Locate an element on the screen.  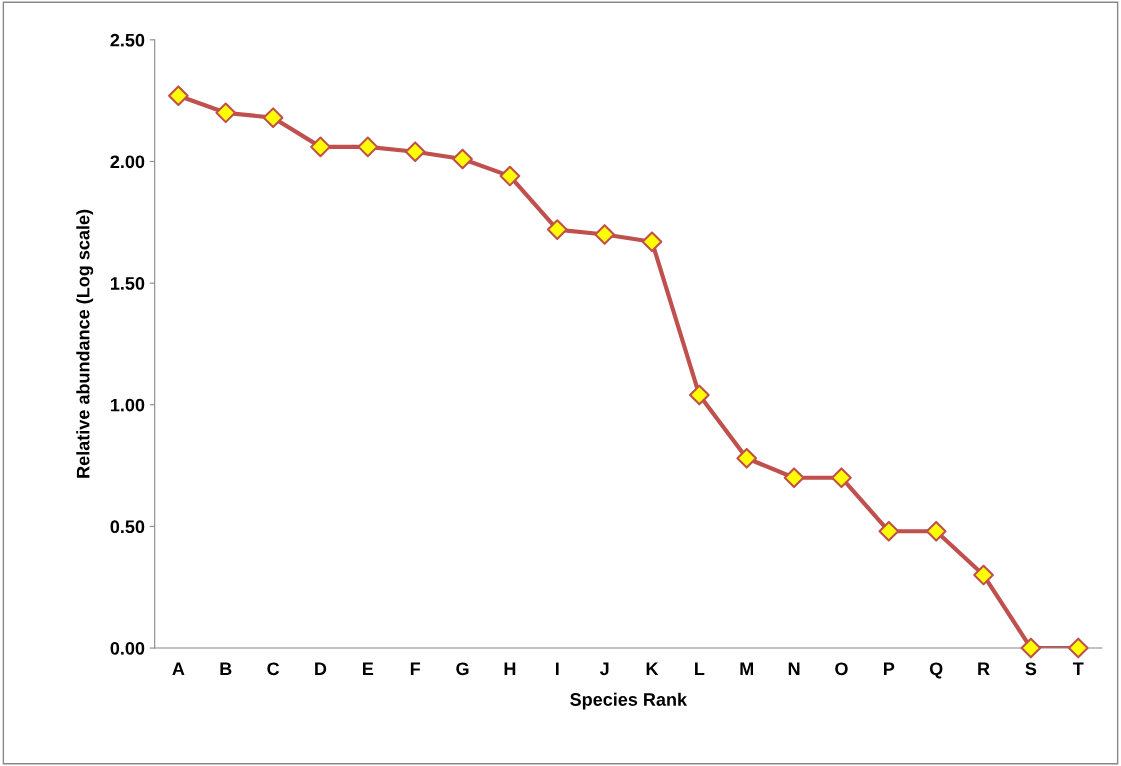
x-tick-label: A is located at coordinates (178, 669).